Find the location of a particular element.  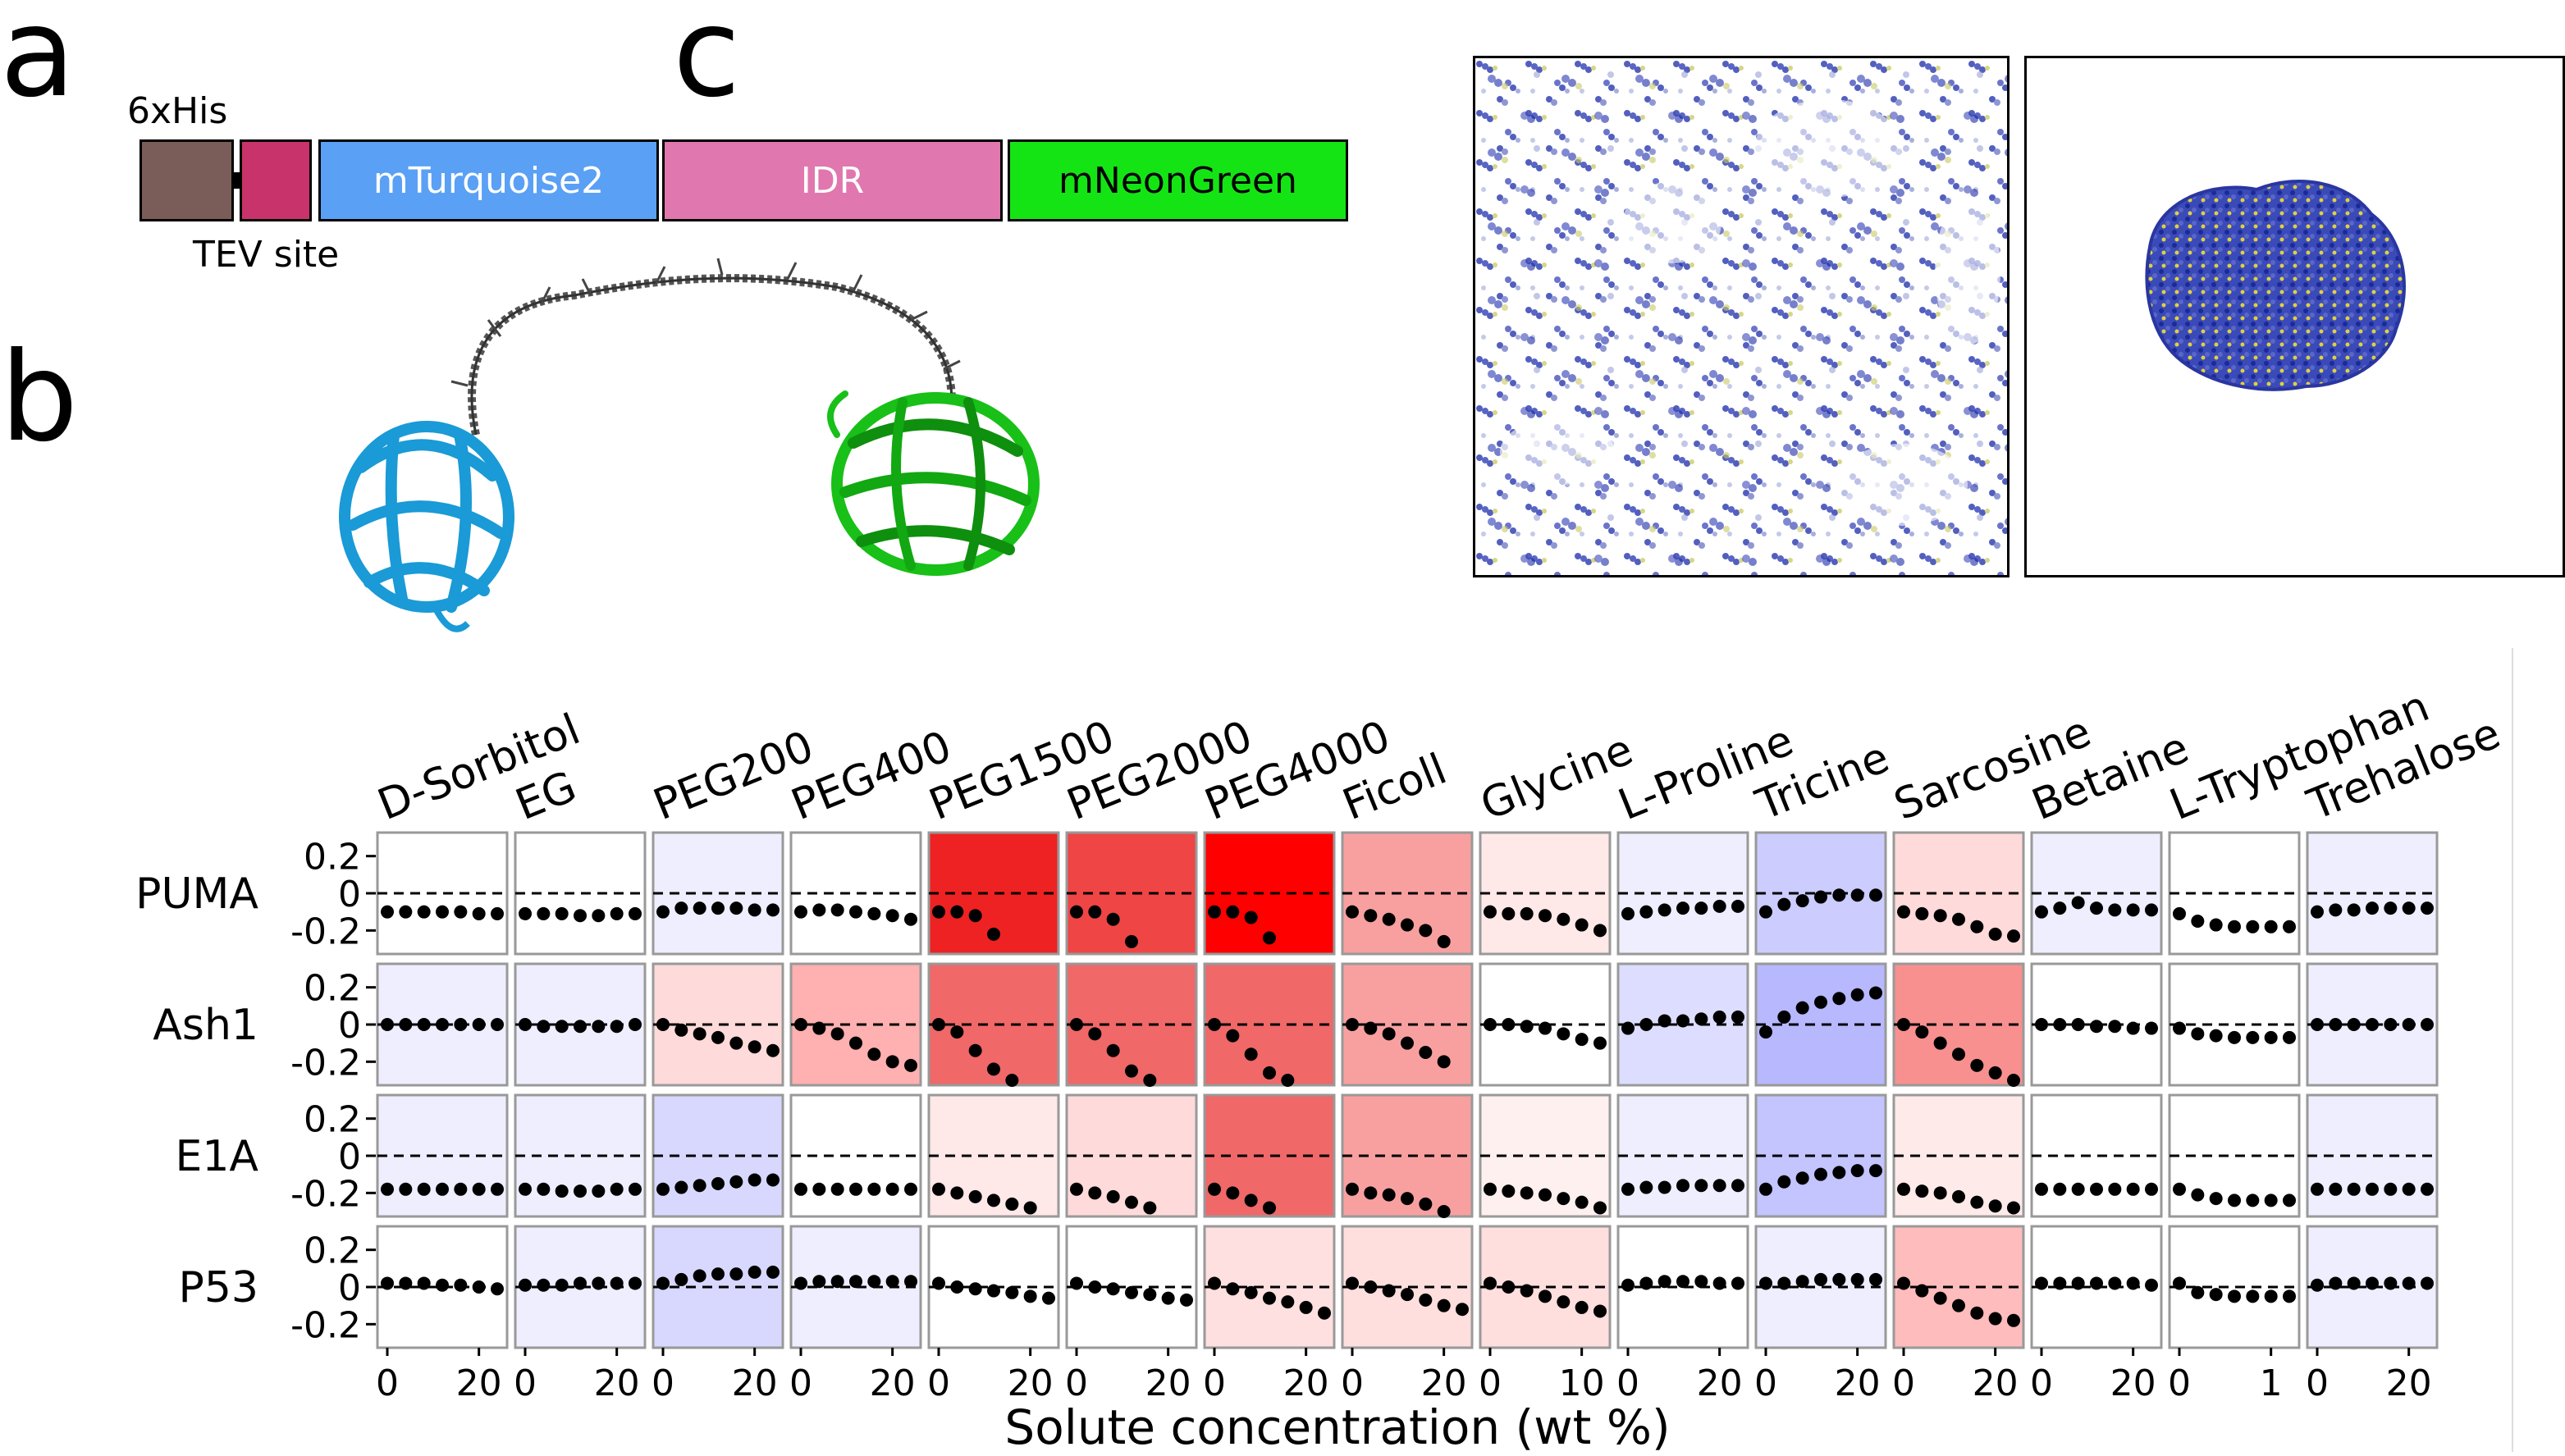

x-tick-label: 10 is located at coordinates (1582, 1383).